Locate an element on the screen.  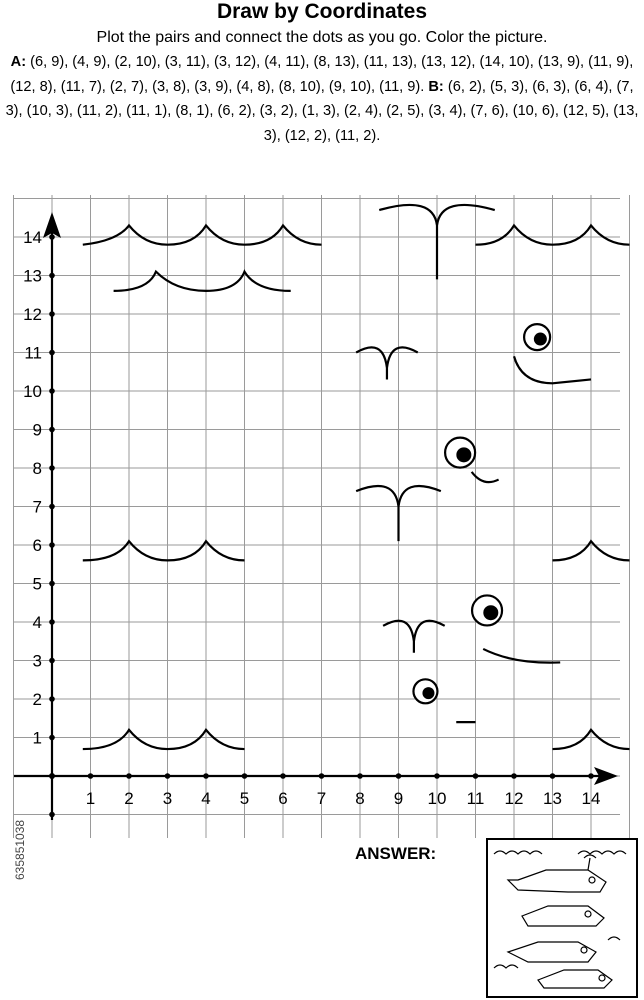
y-tick-label: 8 is located at coordinates (37, 468).